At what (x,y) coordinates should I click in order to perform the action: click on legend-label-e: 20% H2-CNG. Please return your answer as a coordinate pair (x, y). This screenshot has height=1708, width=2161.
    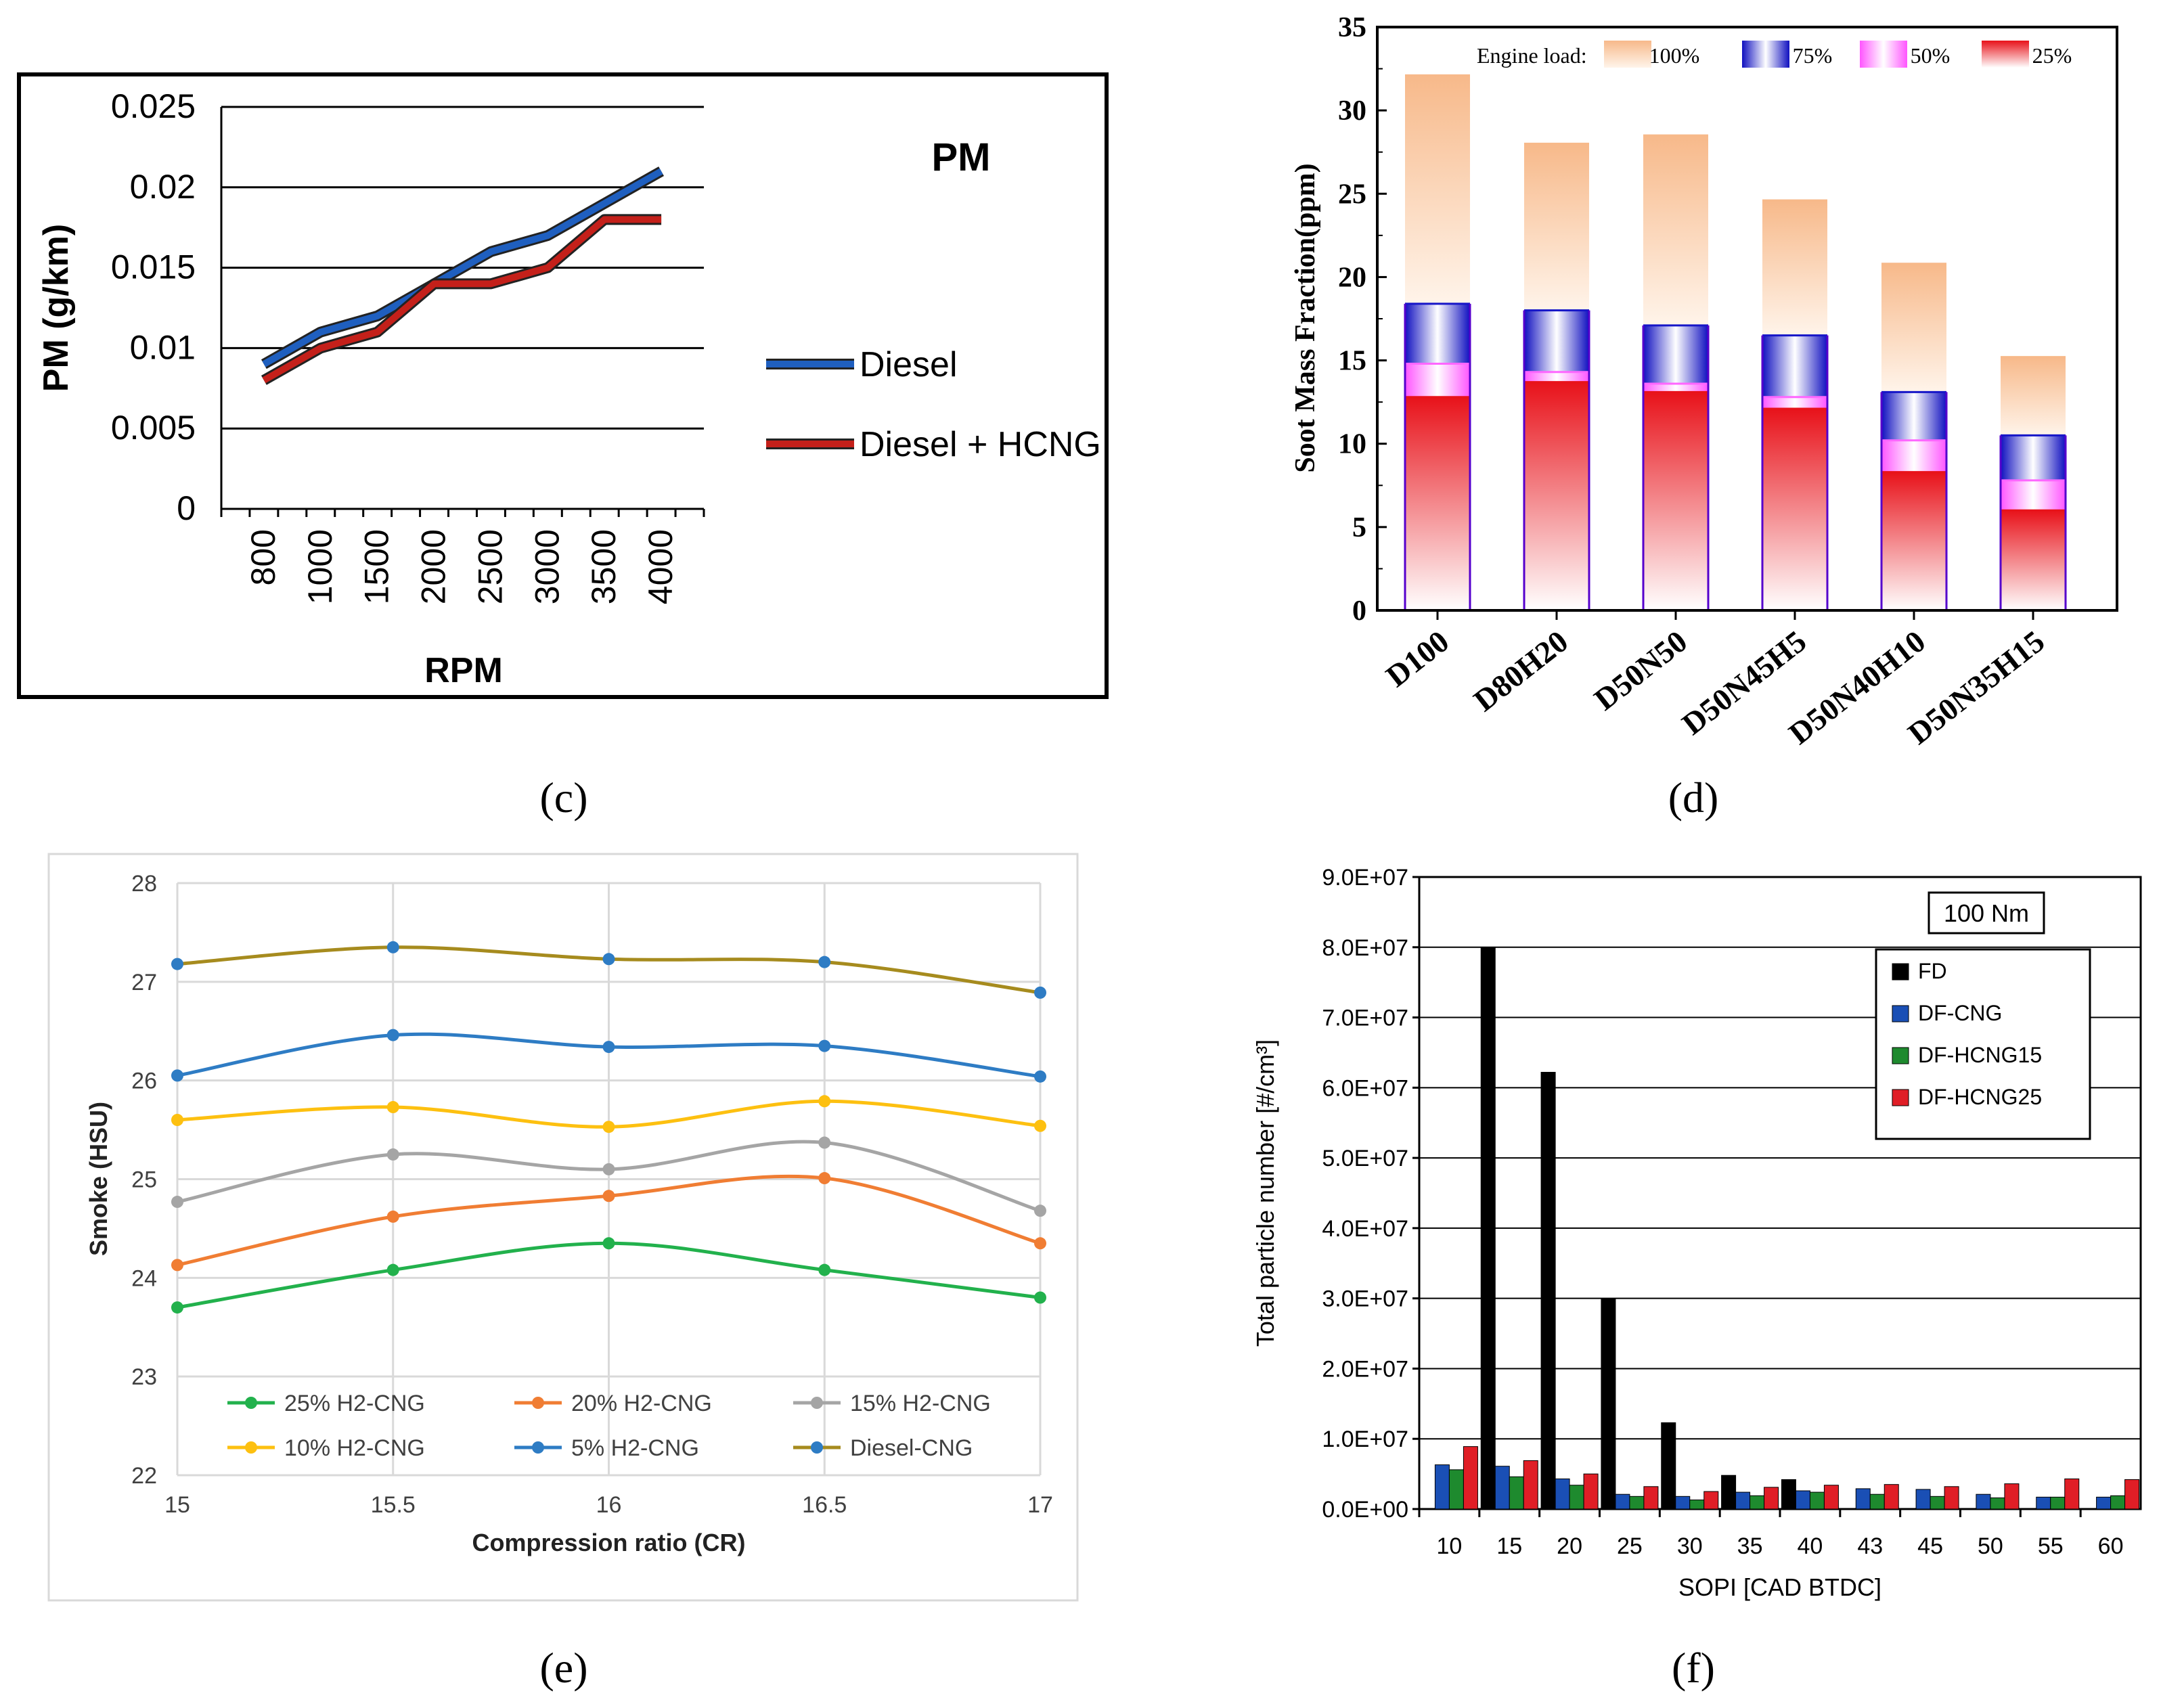
    Looking at the image, I should click on (641, 1403).